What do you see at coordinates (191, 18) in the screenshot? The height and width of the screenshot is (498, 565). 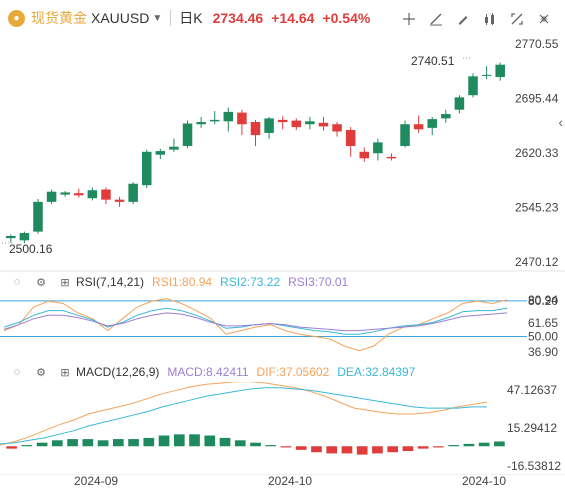 I see `period-selector: 日K` at bounding box center [191, 18].